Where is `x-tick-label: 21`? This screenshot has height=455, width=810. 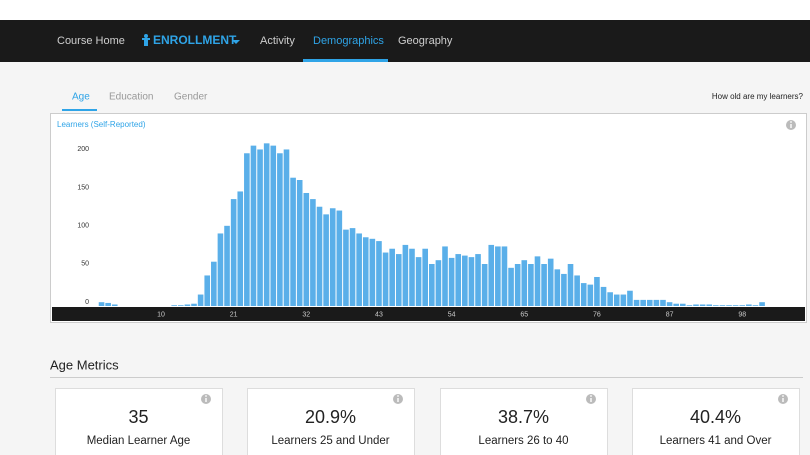
x-tick-label: 21 is located at coordinates (234, 314).